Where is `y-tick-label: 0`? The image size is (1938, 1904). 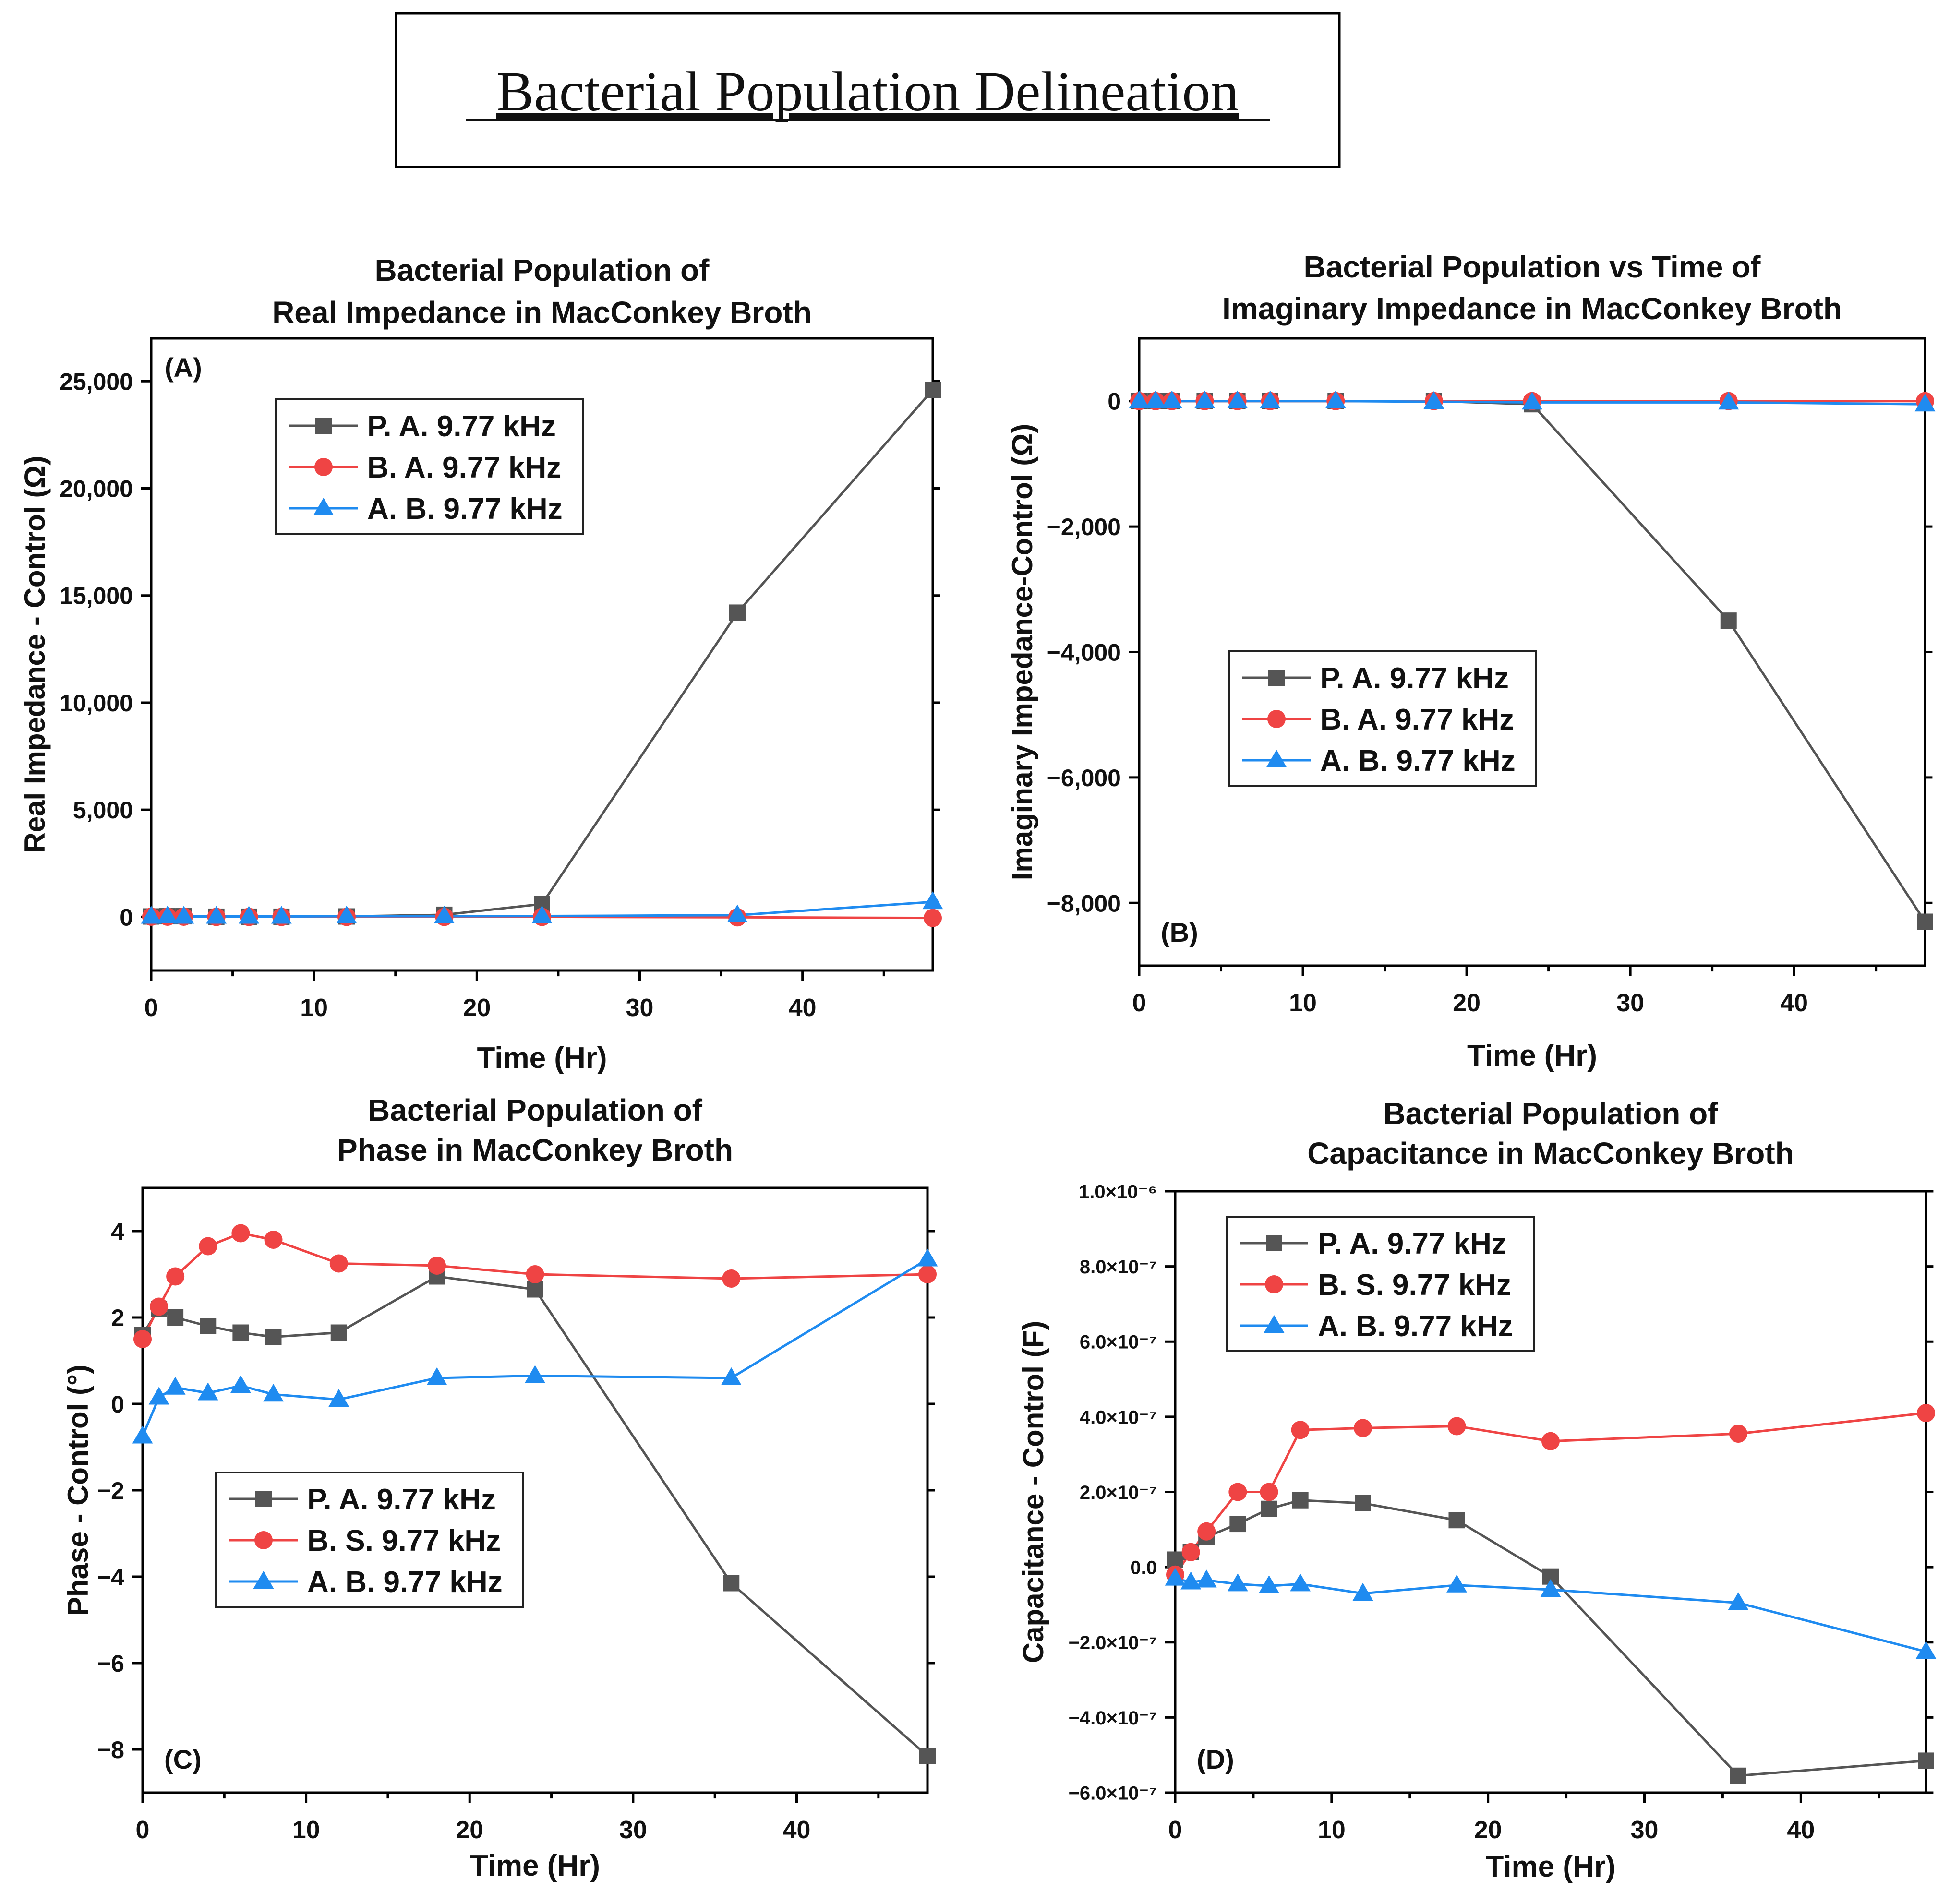 y-tick-label: 0 is located at coordinates (1114, 401).